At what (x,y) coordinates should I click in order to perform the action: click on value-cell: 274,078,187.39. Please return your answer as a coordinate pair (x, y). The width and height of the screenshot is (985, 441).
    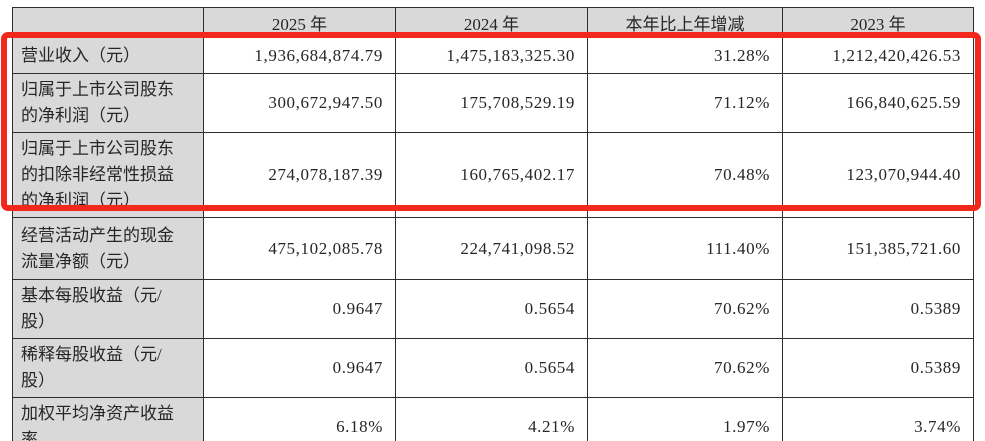
    Looking at the image, I should click on (299, 175).